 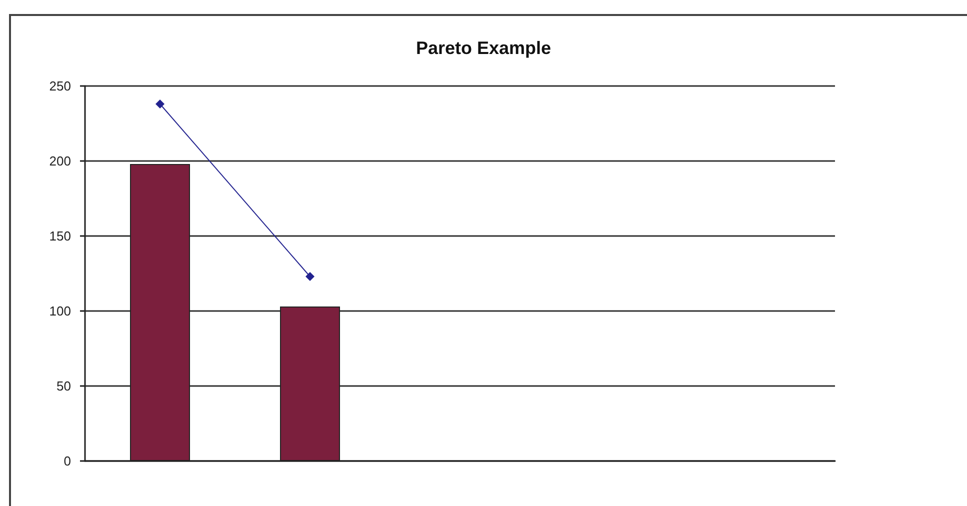 I want to click on y-tick-label: 250, so click(x=60, y=86).